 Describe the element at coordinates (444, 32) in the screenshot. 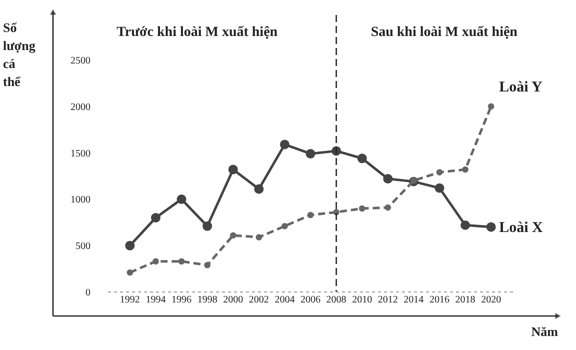

I see `text: Sau khi loài M xuất hiện` at that location.